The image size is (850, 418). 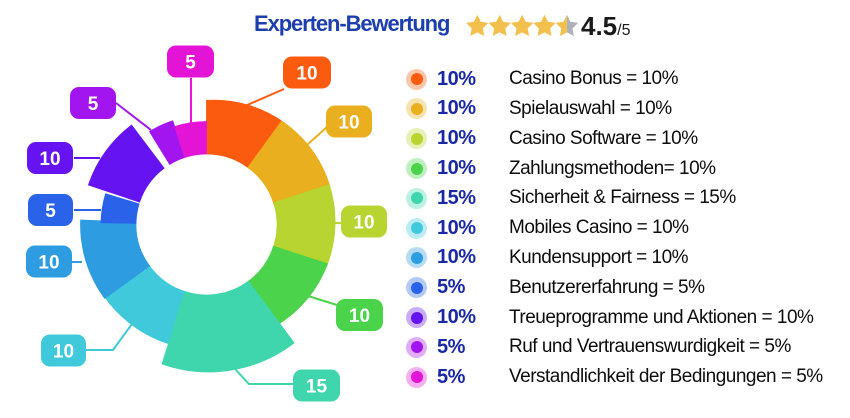 I want to click on svg-text: 15, so click(x=317, y=386).